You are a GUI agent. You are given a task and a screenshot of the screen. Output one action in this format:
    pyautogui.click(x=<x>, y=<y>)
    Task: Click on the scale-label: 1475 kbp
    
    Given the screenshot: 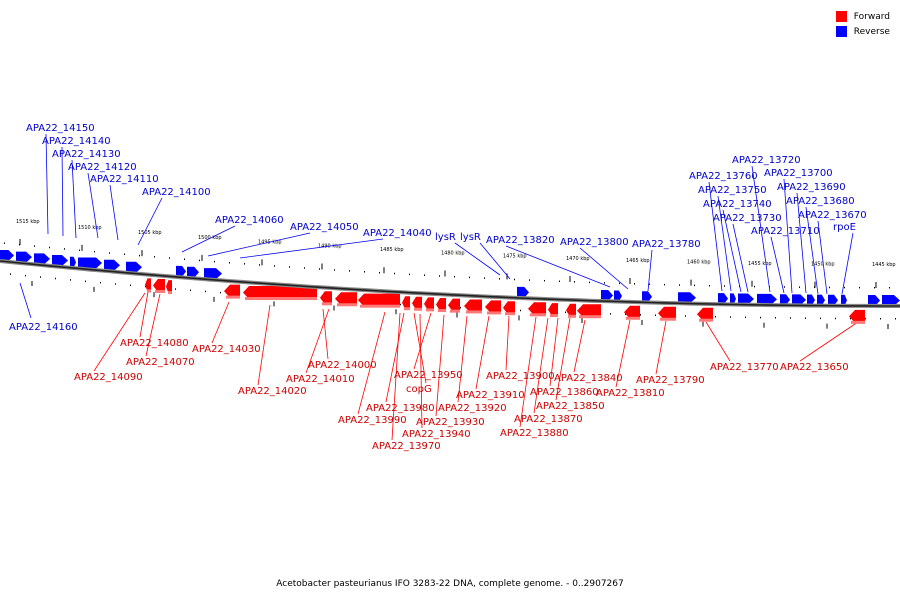 What is the action you would take?
    pyautogui.click(x=515, y=256)
    